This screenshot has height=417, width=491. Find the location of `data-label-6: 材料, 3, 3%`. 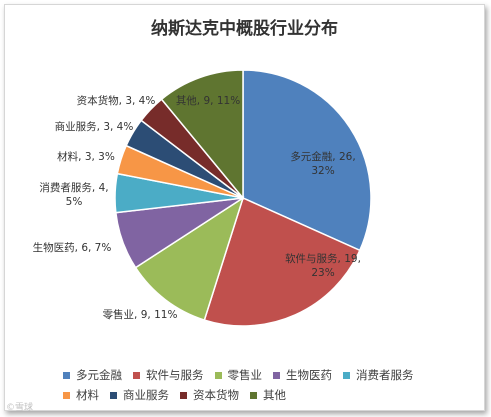

data-label-6: 材料, 3, 3% is located at coordinates (86, 156).